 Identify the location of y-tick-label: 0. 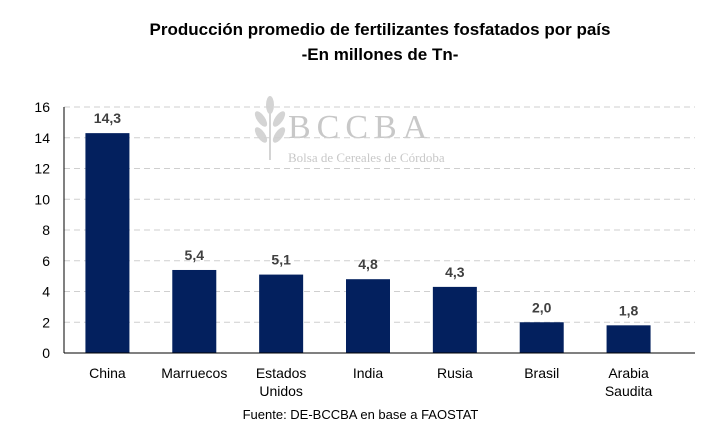
(46, 353).